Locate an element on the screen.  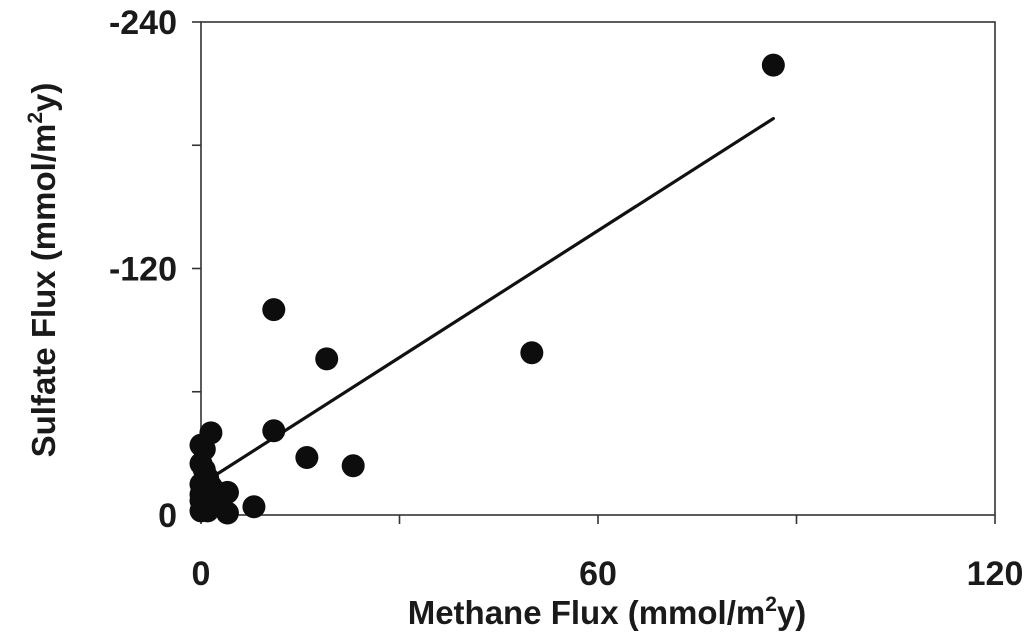
y-tick-label: 0 is located at coordinates (167, 516).